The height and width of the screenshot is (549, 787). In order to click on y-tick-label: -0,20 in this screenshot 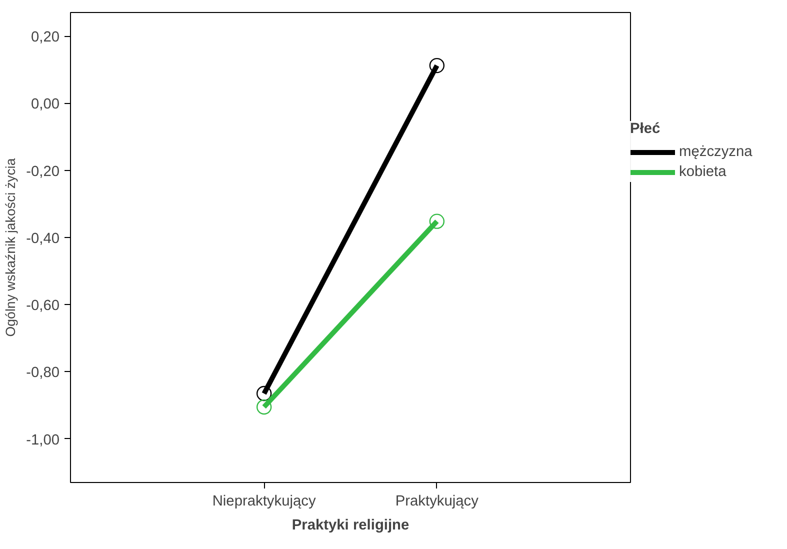, I will do `click(43, 172)`.